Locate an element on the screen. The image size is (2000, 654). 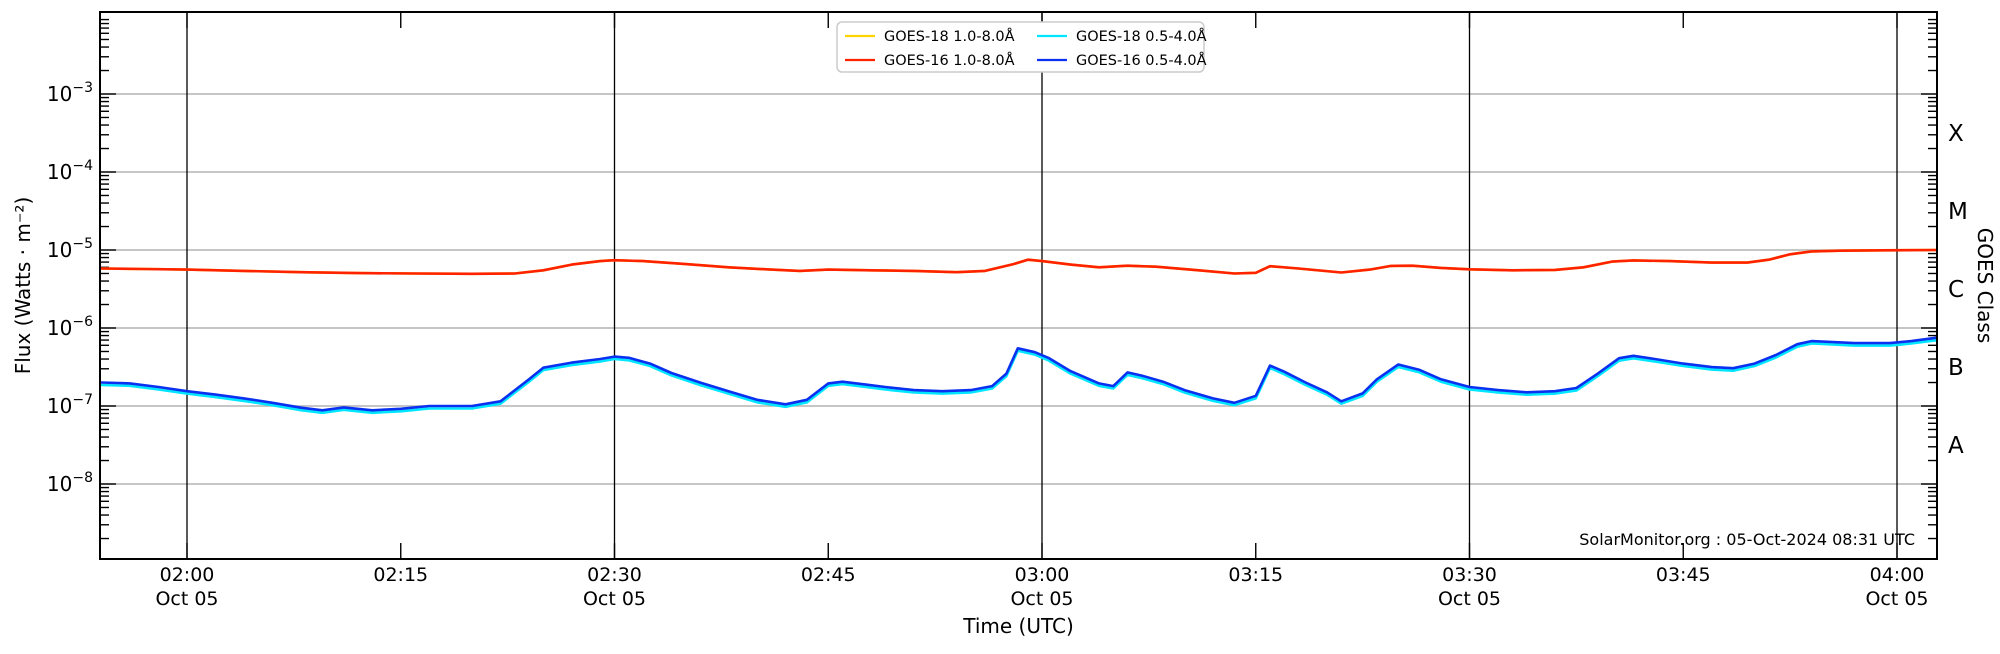
y-tick-label: 10⁻⁴ is located at coordinates (70, 171).